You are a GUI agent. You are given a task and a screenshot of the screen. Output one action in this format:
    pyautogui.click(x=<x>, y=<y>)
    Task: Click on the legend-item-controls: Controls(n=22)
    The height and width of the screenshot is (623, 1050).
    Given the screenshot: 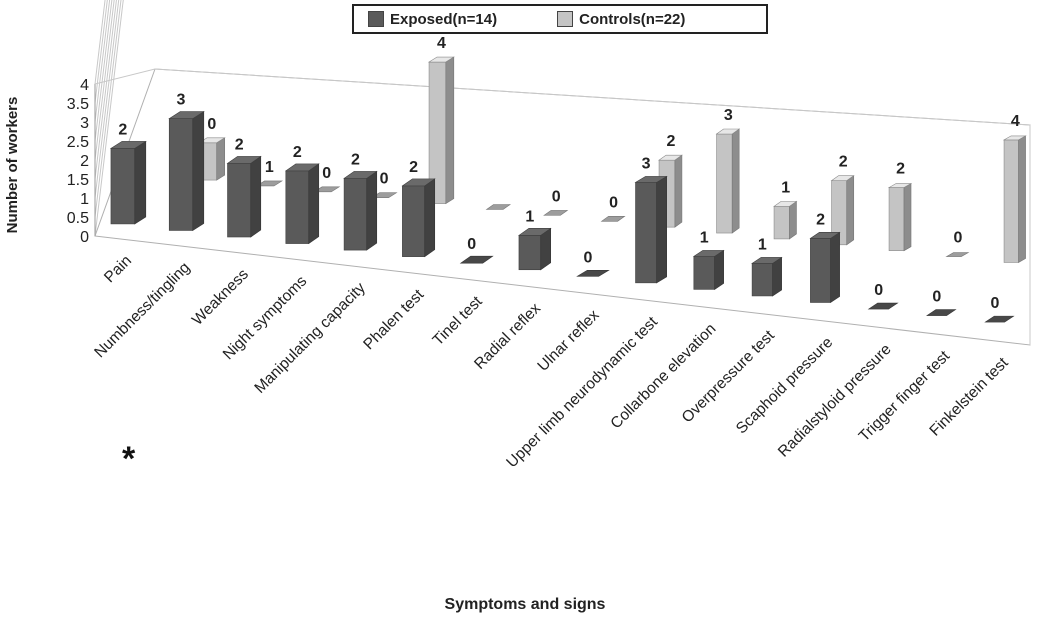 What is the action you would take?
    pyautogui.click(x=614, y=19)
    